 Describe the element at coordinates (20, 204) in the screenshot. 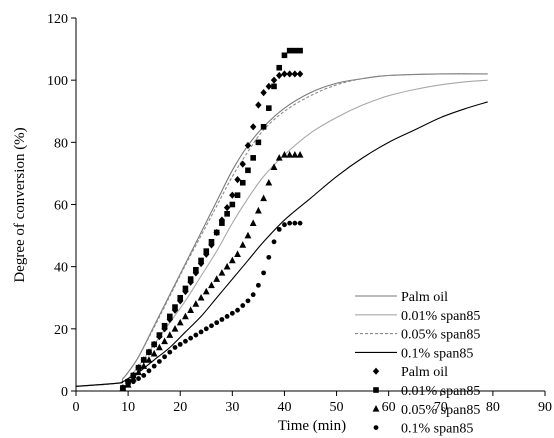

I see `y-axis-title: Degree of conversion (%)` at that location.